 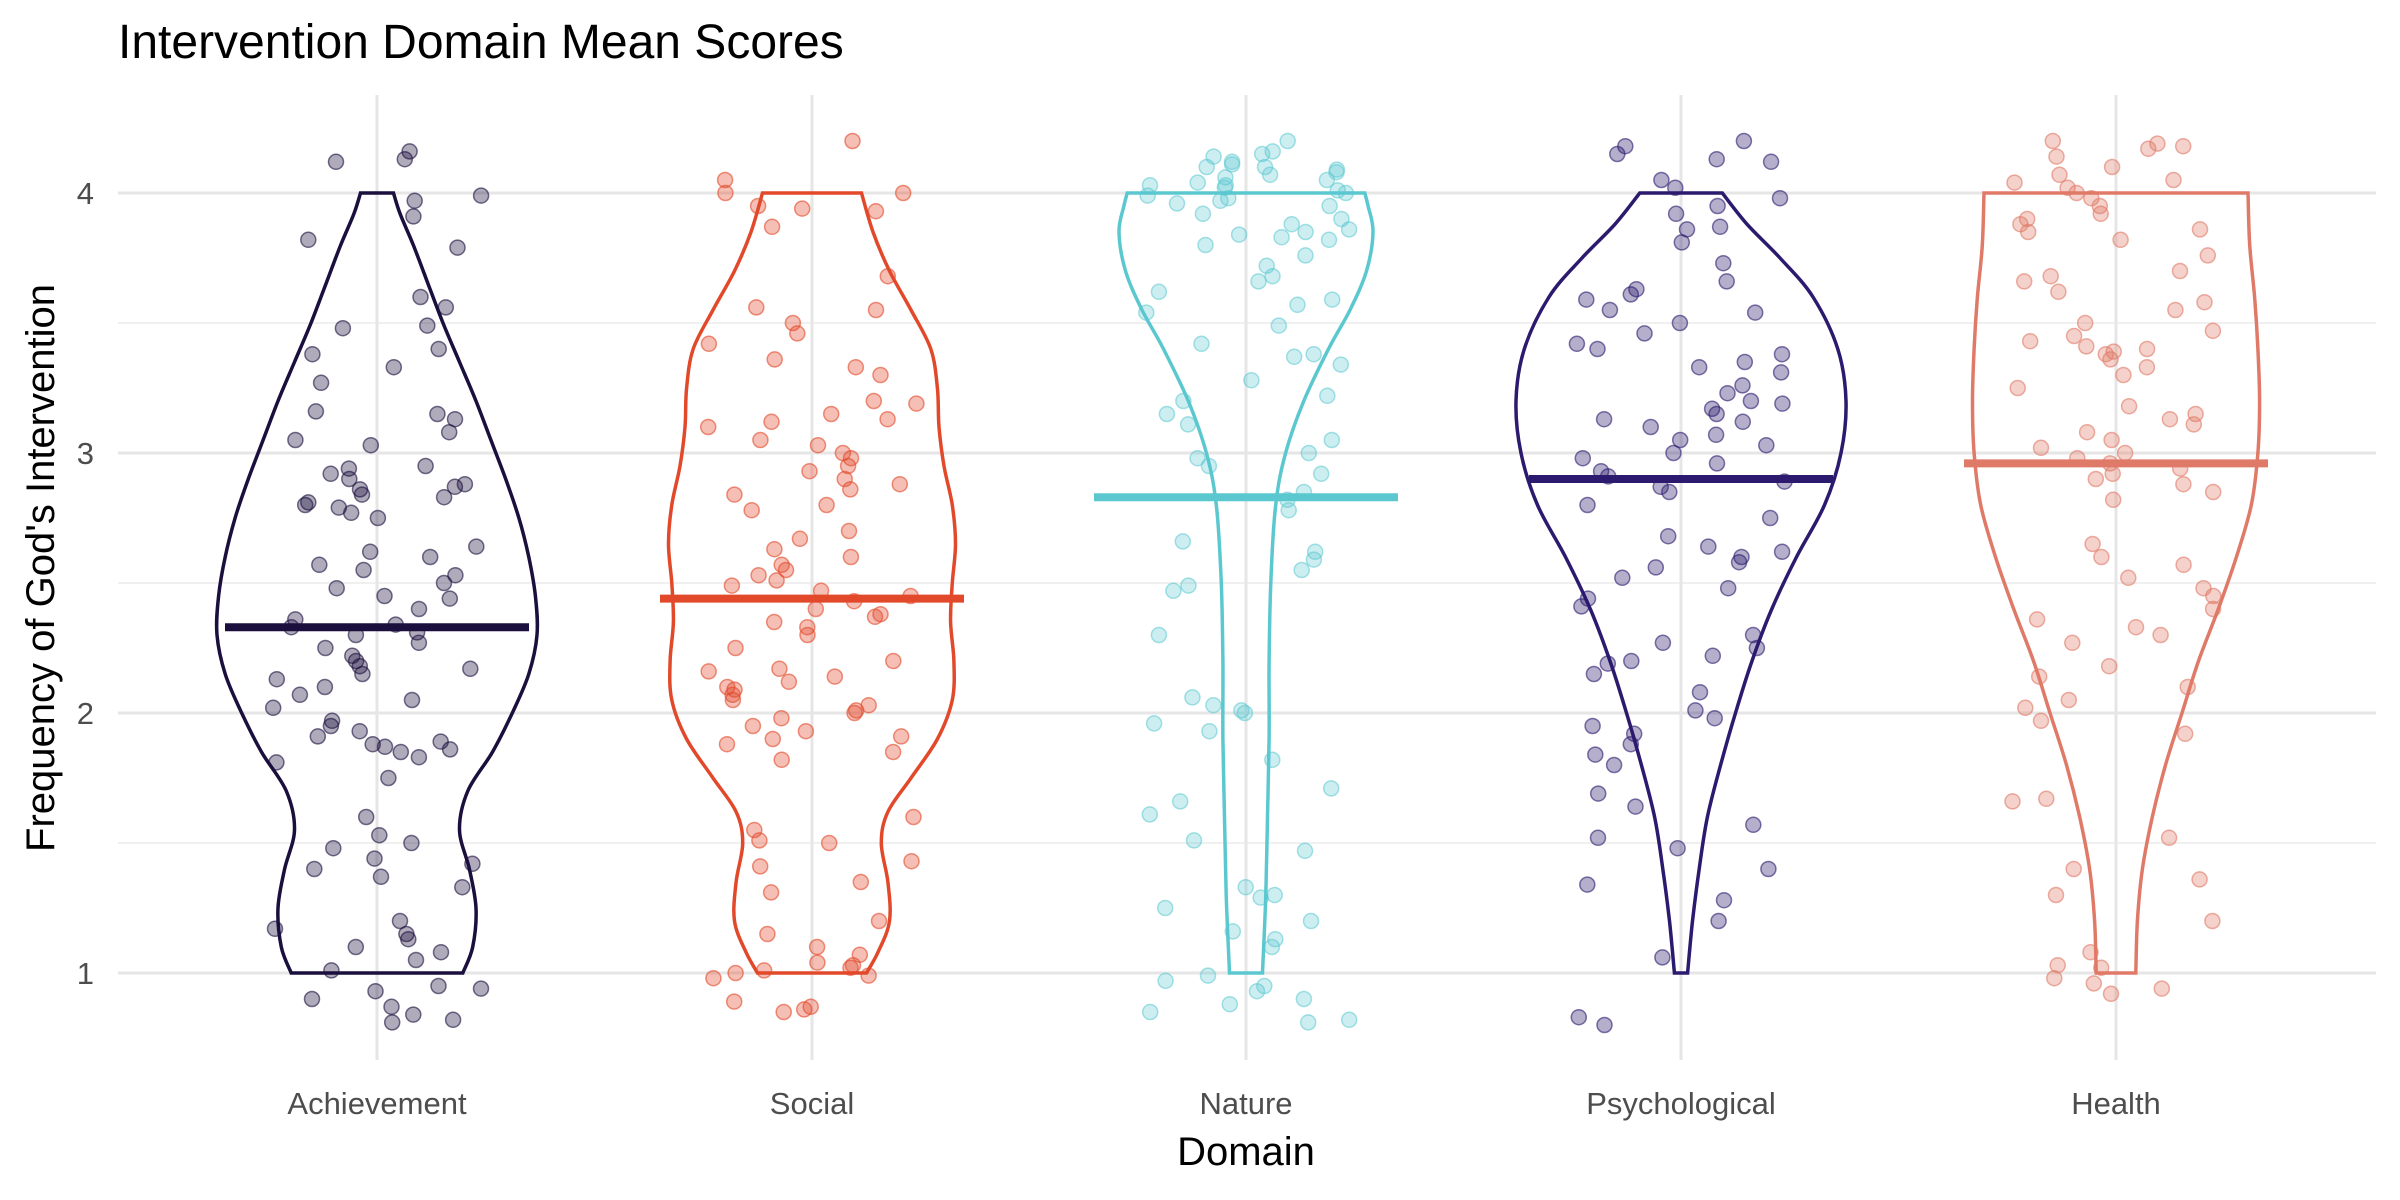 I want to click on violin-nature, so click(x=1246, y=583).